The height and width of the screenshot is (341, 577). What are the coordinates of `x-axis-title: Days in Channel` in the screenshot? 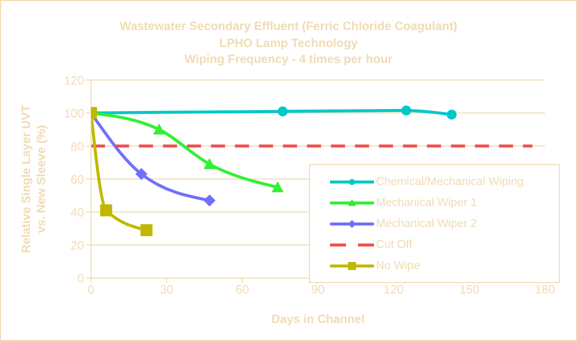 It's located at (318, 319).